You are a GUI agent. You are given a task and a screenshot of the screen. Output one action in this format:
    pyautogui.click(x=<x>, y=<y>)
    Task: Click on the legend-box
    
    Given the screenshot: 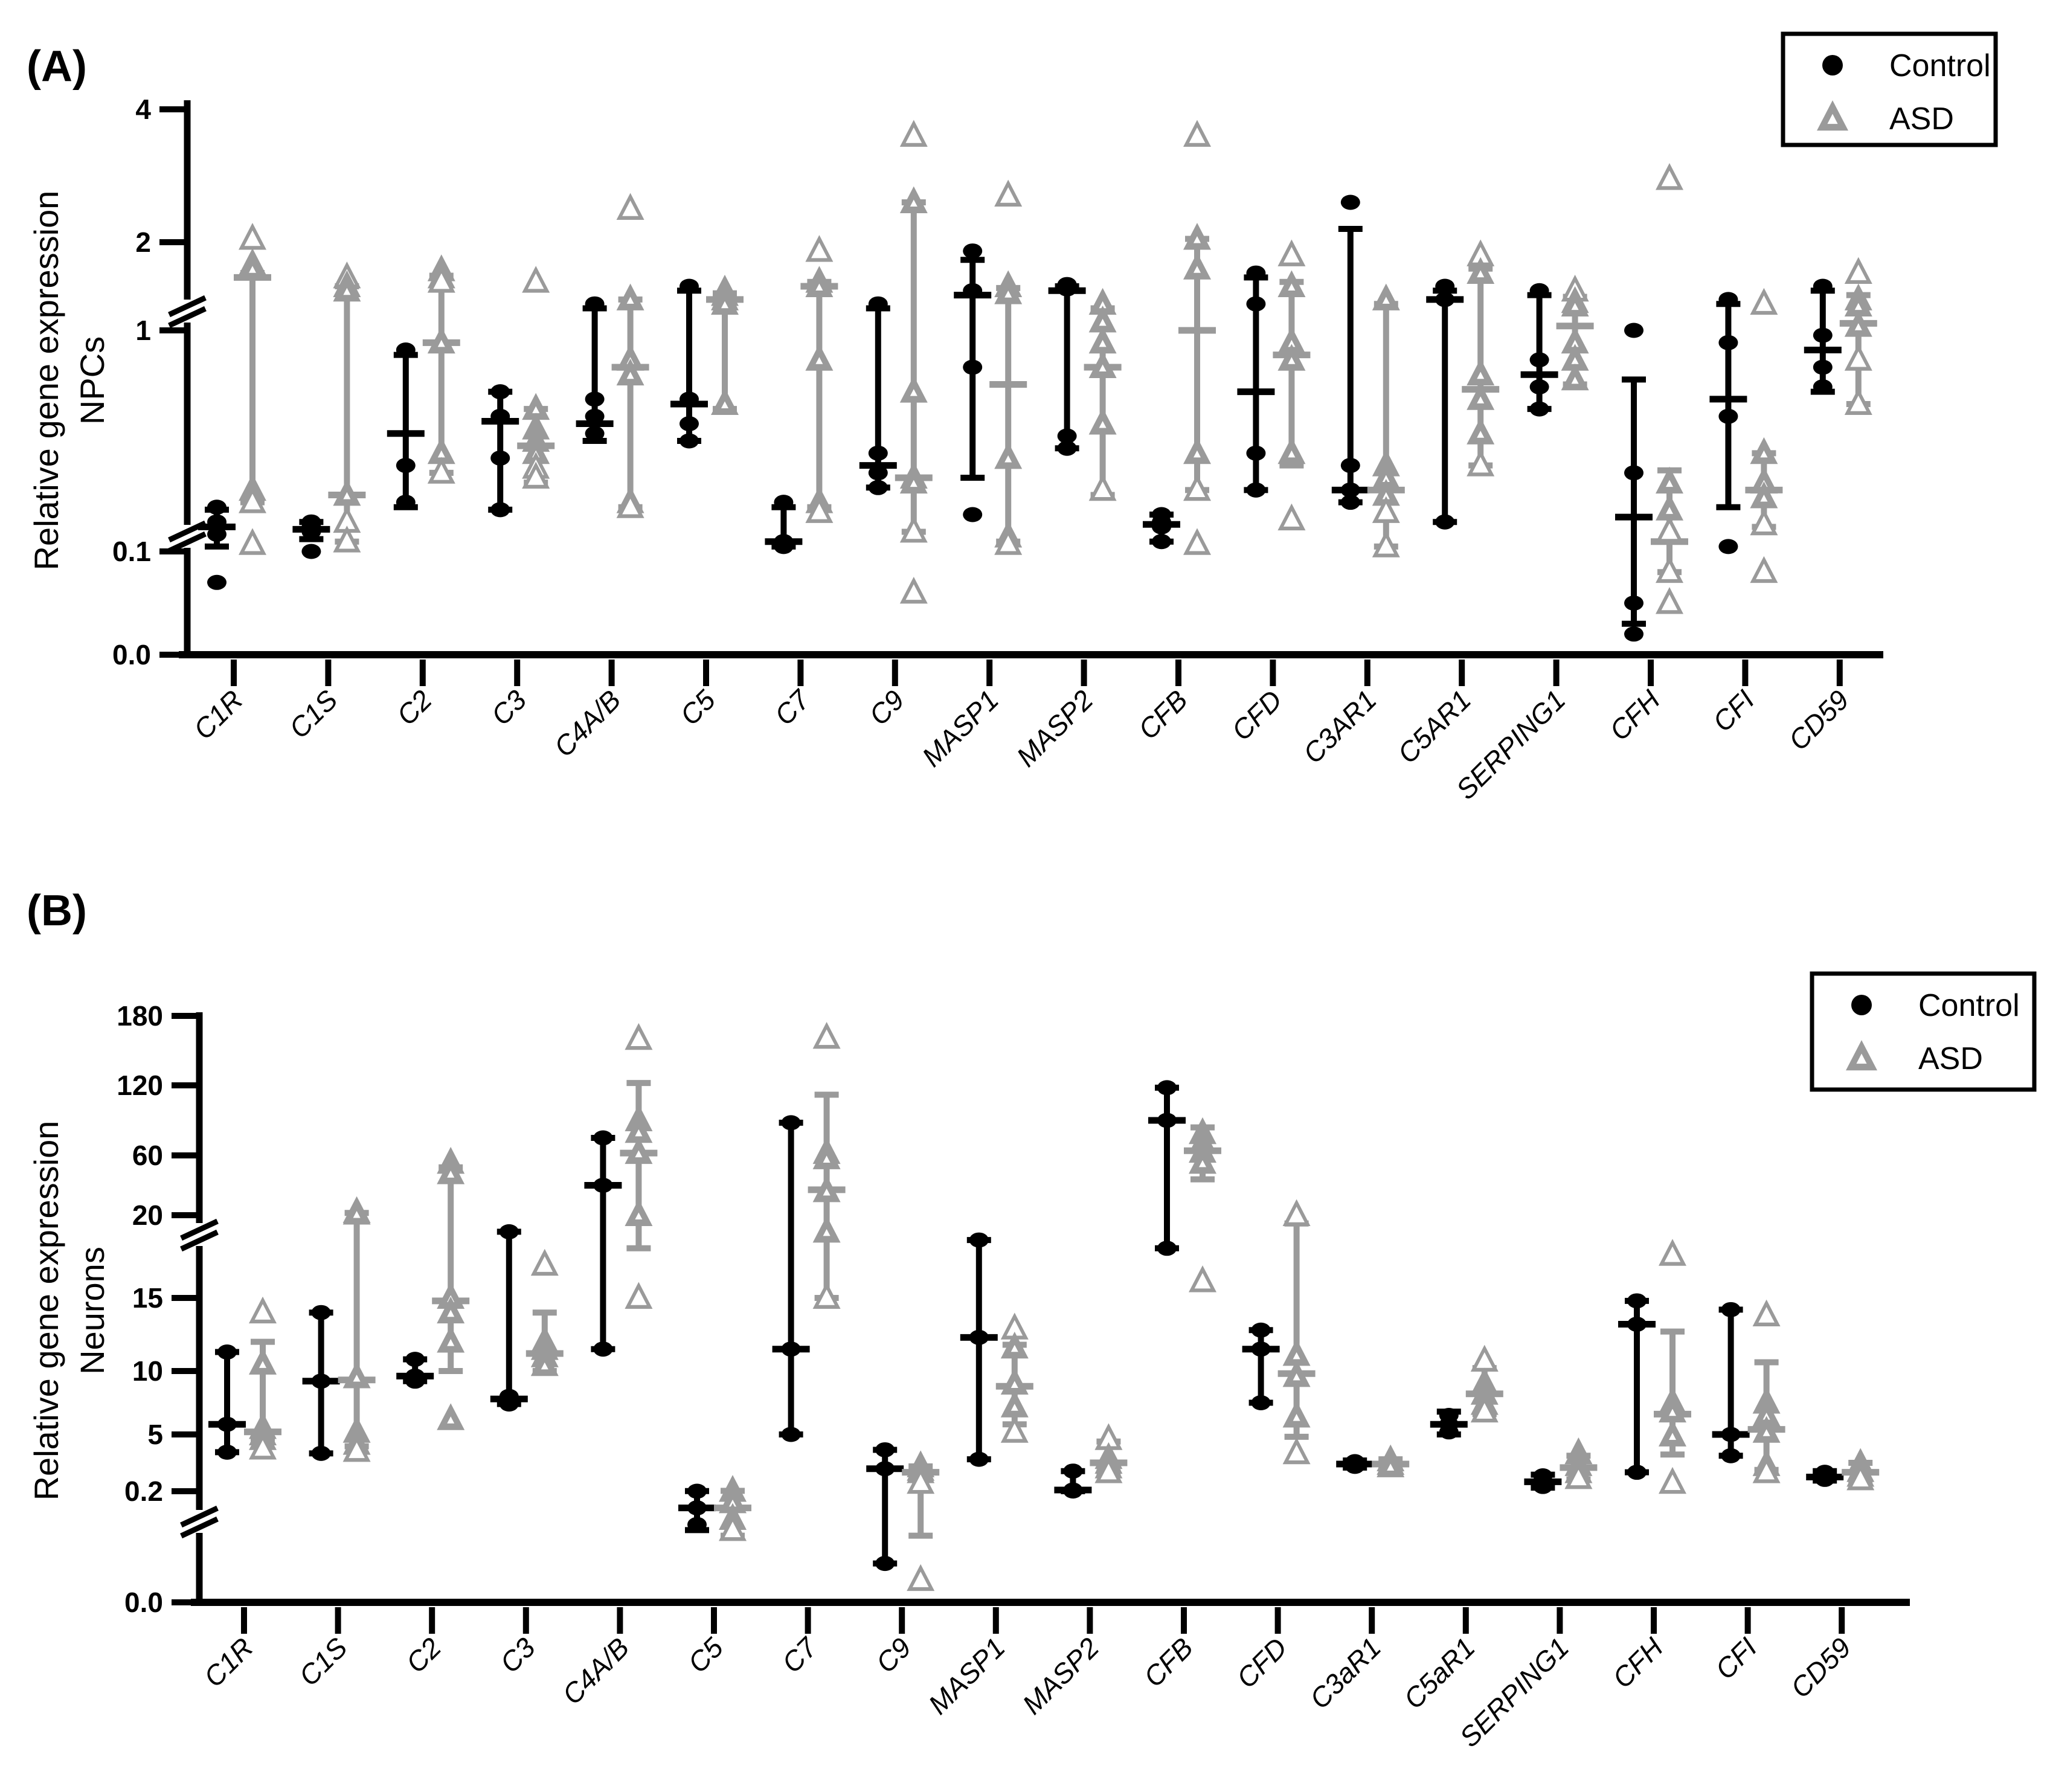 What is the action you would take?
    pyautogui.click(x=1889, y=89)
    